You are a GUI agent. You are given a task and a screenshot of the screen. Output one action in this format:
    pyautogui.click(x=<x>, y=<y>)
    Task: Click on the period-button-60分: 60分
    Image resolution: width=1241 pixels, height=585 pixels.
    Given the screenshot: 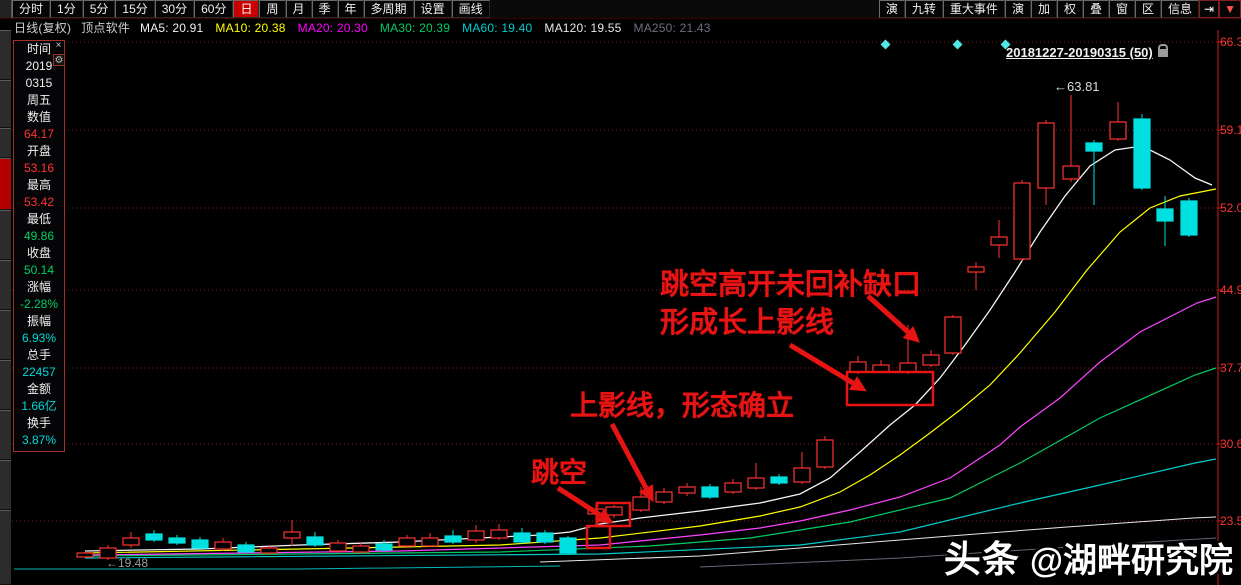 What is the action you would take?
    pyautogui.click(x=214, y=9)
    